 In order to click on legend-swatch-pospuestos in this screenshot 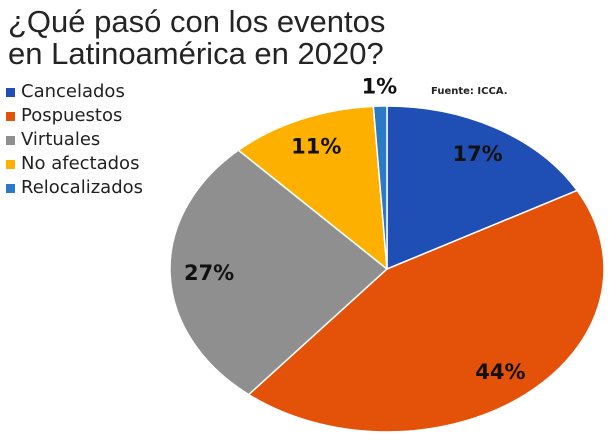, I will do `click(10, 116)`.